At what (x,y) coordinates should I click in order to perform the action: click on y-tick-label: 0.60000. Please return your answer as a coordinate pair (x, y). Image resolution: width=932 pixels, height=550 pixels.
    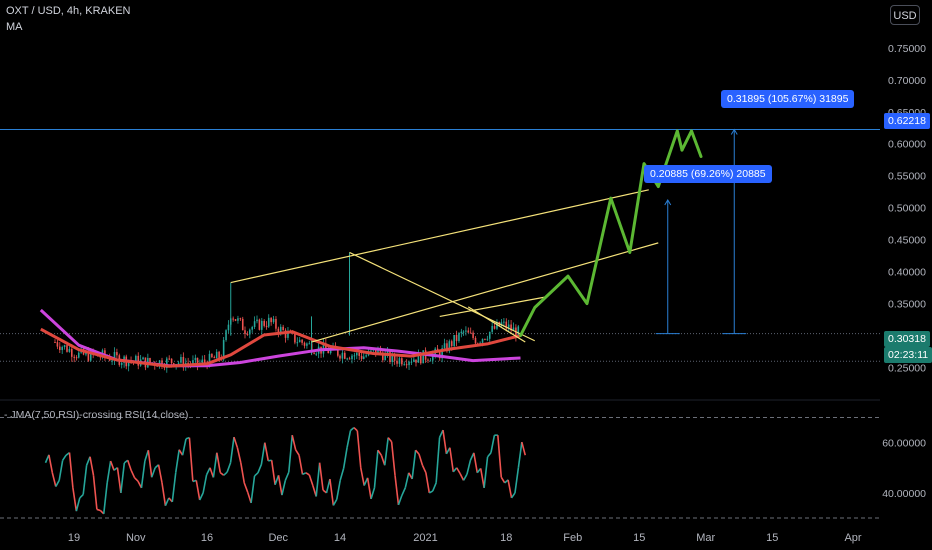
    Looking at the image, I should click on (907, 145).